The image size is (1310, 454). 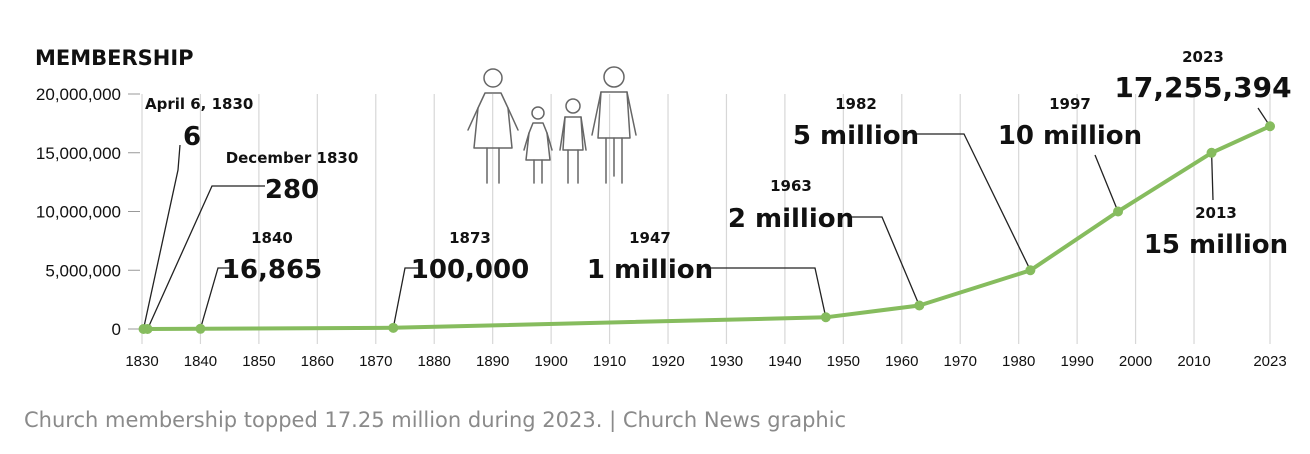 What do you see at coordinates (272, 270) in the screenshot?
I see `annotation-value: 16,865` at bounding box center [272, 270].